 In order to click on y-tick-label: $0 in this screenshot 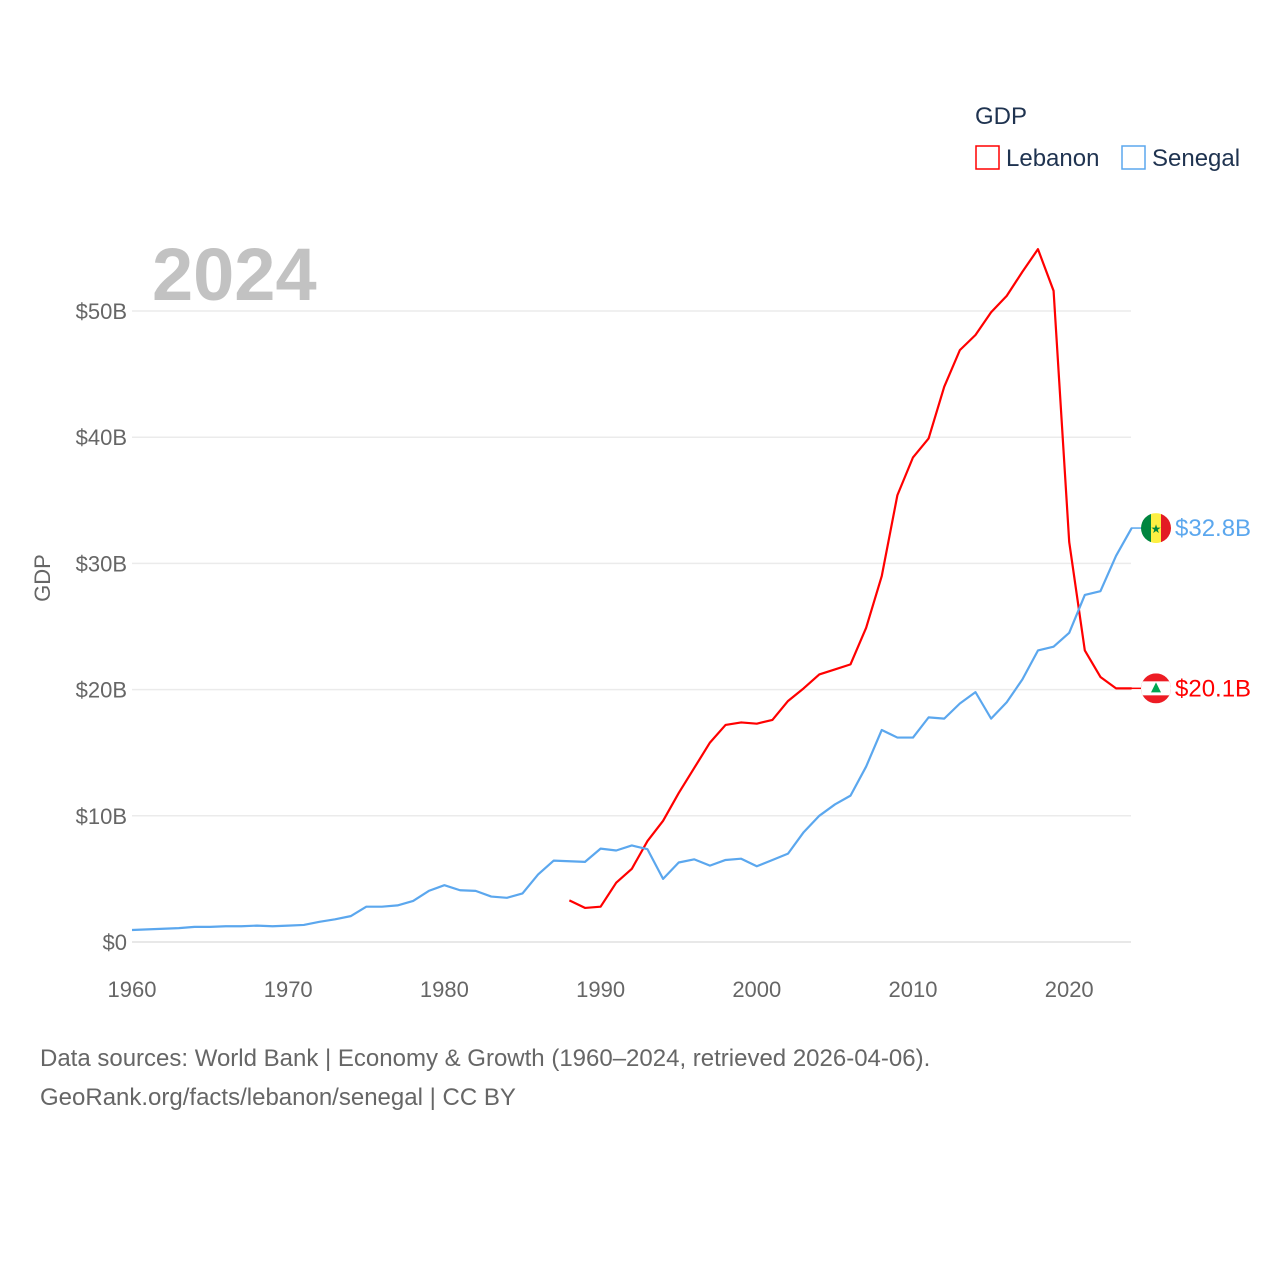, I will do `click(115, 942)`.